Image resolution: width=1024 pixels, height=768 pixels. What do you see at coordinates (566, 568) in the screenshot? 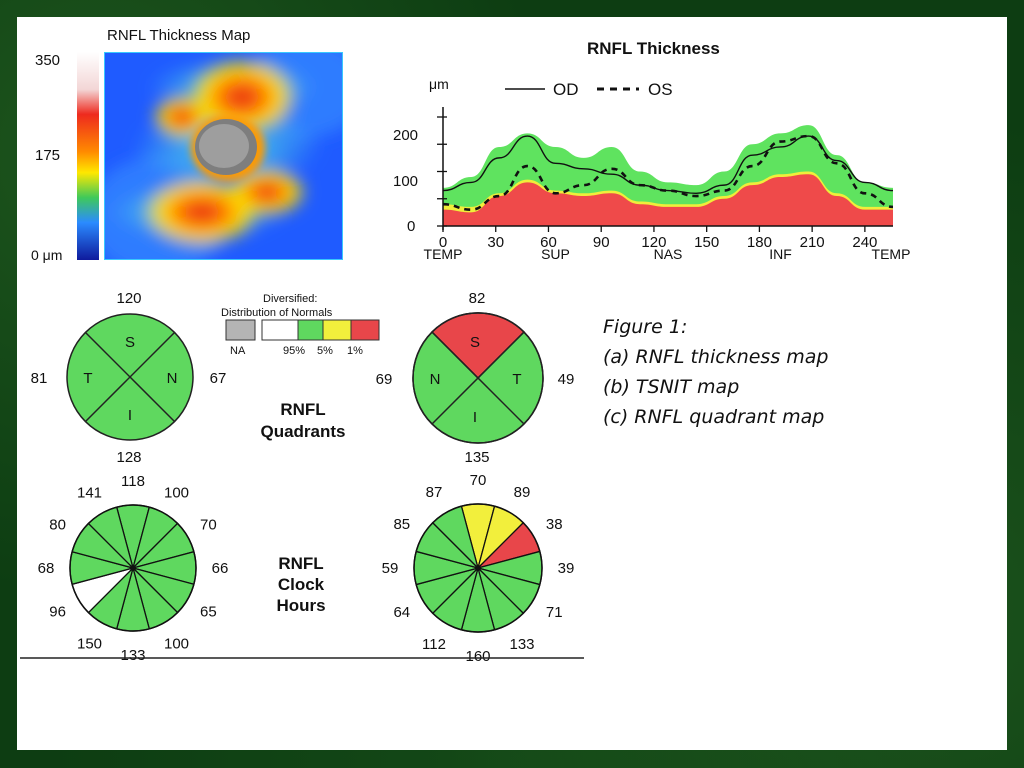
I see `os-clock-value: 39` at bounding box center [566, 568].